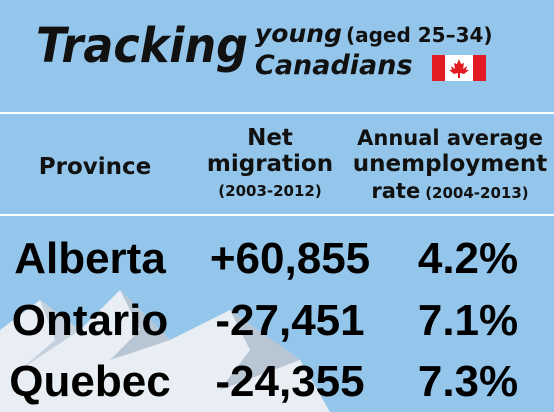  Describe the element at coordinates (90, 320) in the screenshot. I see `province-name: Ontario` at that location.